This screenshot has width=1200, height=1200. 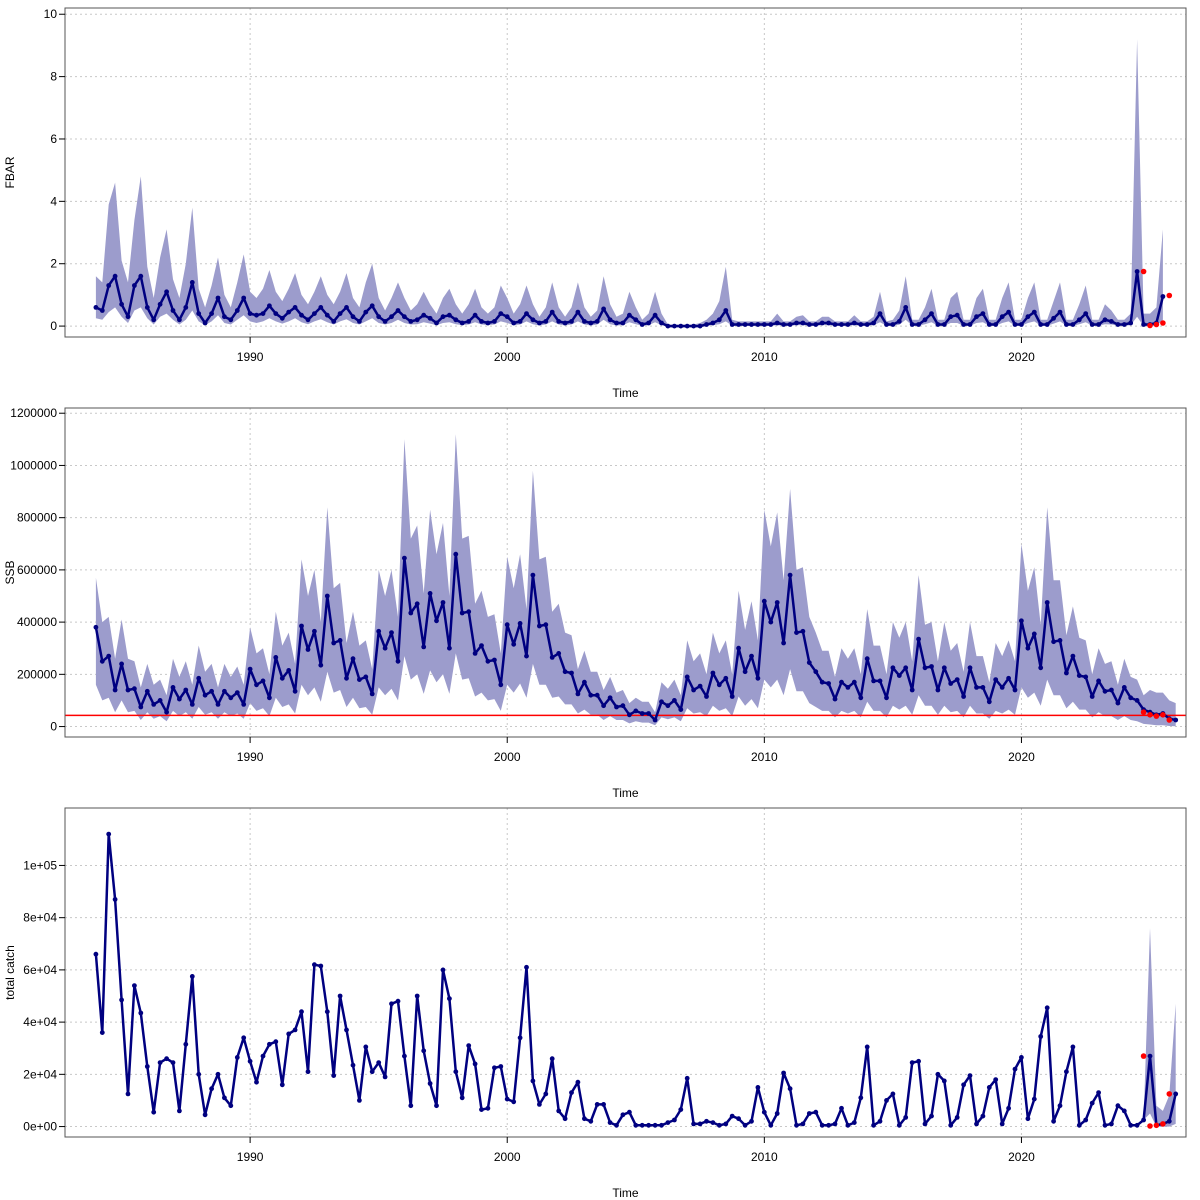 I want to click on y-tick-label: 8e+04, so click(x=40, y=918).